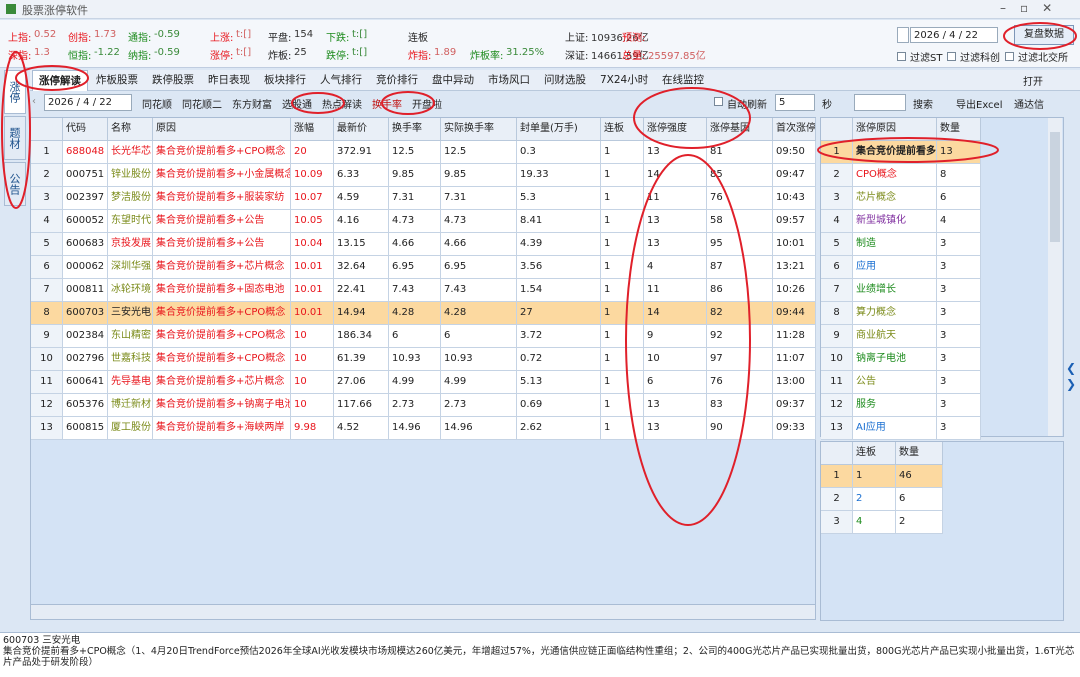  I want to click on tab: 在线监控, so click(683, 80).